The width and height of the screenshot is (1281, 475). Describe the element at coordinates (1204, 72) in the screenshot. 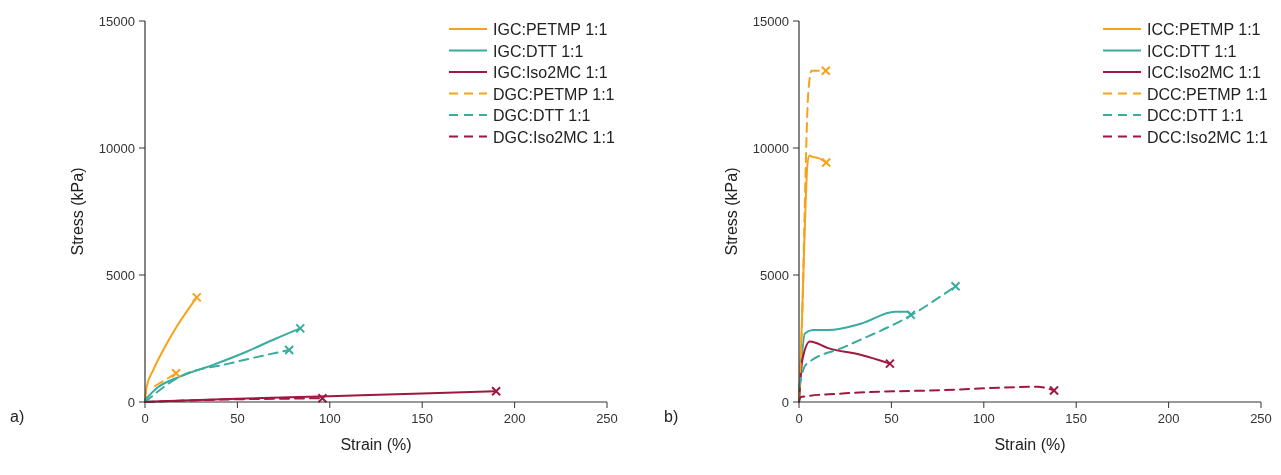

I see `legend-label: ICC:Iso2MC 1:1` at that location.